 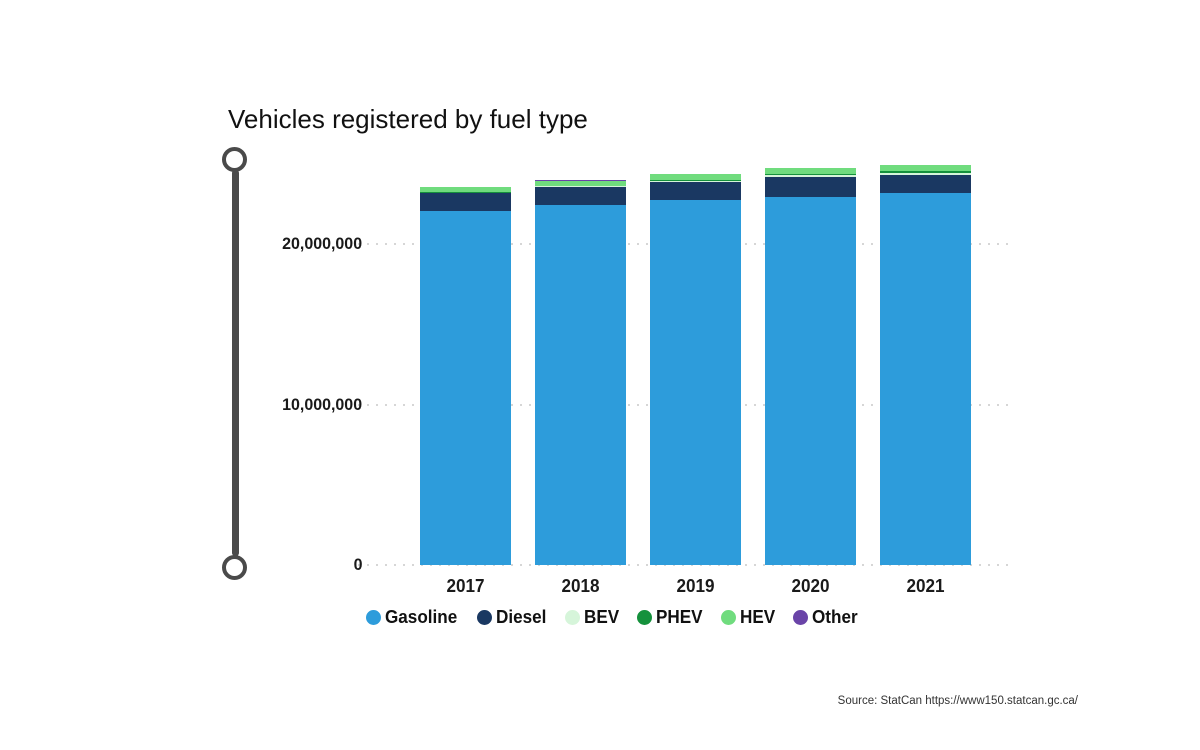 What do you see at coordinates (421, 617) in the screenshot?
I see `legend-label: Gasoline` at bounding box center [421, 617].